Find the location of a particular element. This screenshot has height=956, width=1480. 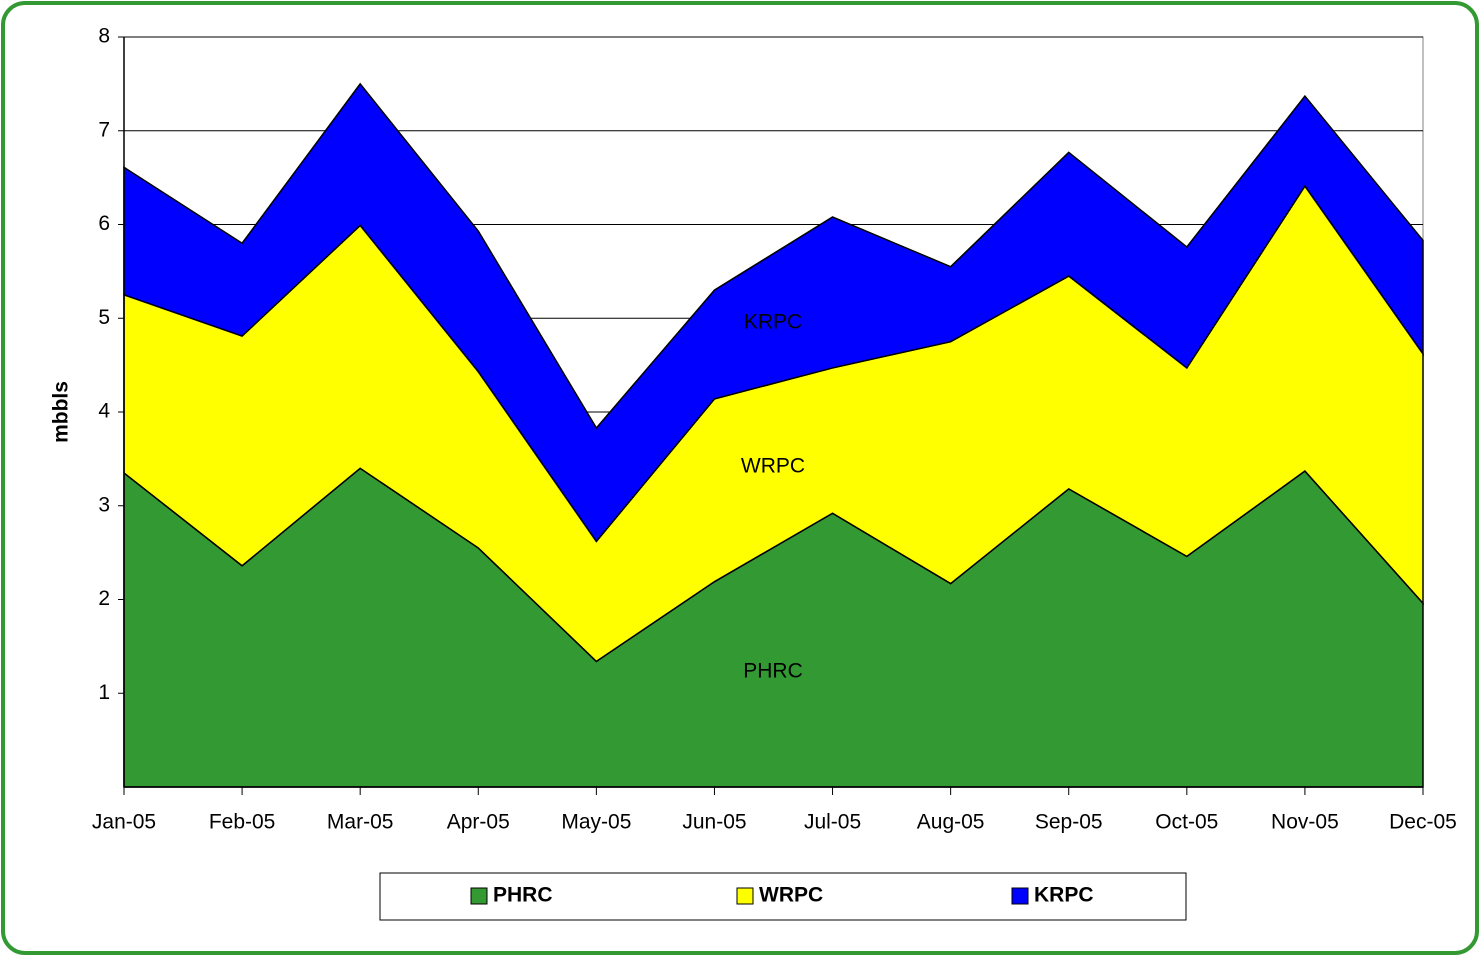

x-tick-label: Apr-05 is located at coordinates (478, 822).